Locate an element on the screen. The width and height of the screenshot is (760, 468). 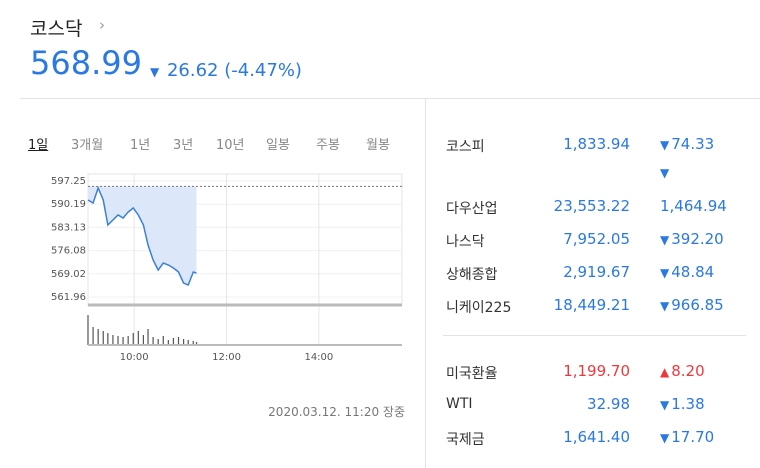
y-tick-label: 583.13 is located at coordinates (68, 227).